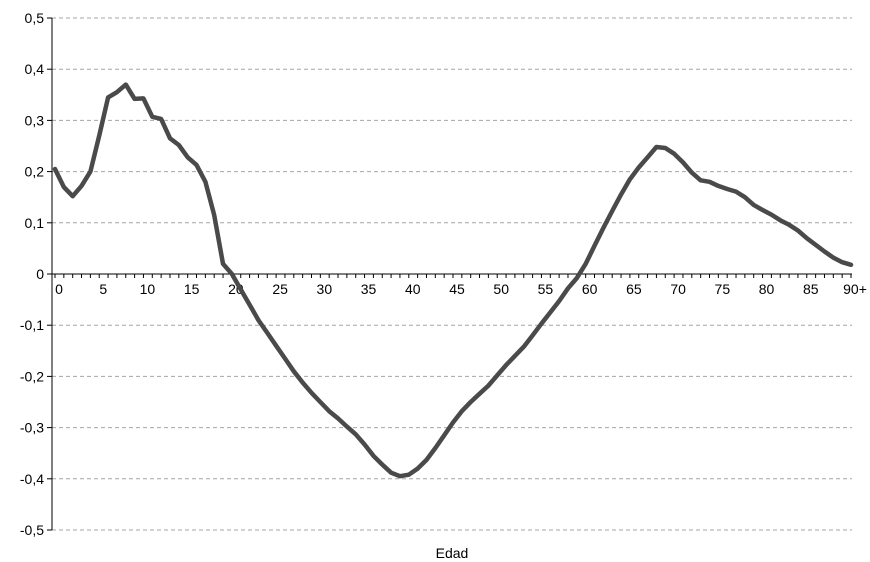  Describe the element at coordinates (457, 289) in the screenshot. I see `x-tick-label: 45` at that location.